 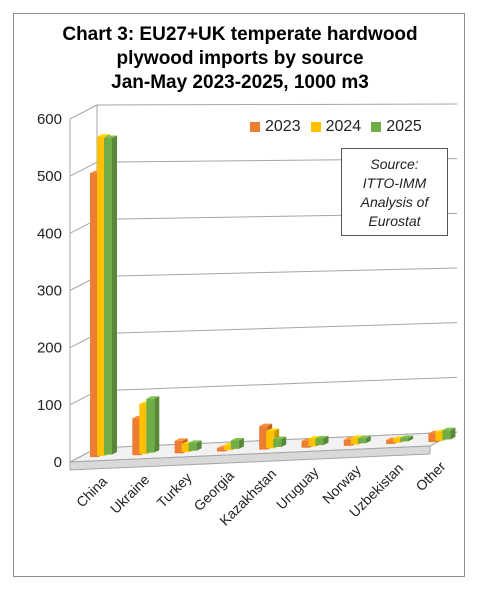 I want to click on bar-2023-China, so click(x=94, y=315).